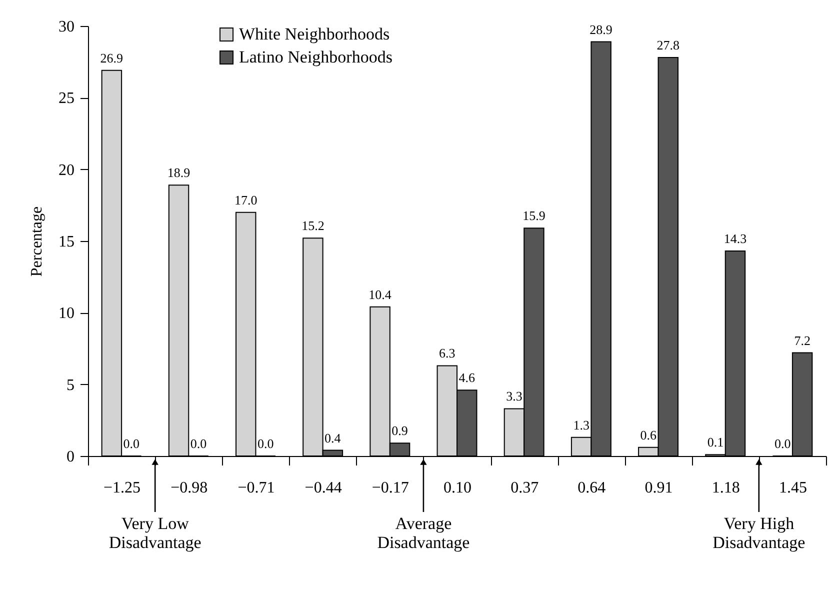  Describe the element at coordinates (314, 34) in the screenshot. I see `legend-label: White Neighborhoods` at that location.